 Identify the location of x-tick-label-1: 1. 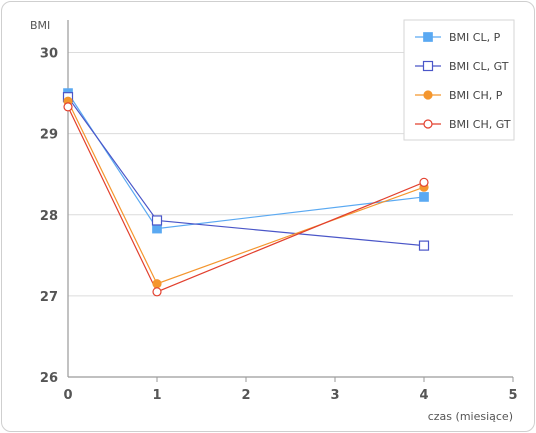
(156, 395).